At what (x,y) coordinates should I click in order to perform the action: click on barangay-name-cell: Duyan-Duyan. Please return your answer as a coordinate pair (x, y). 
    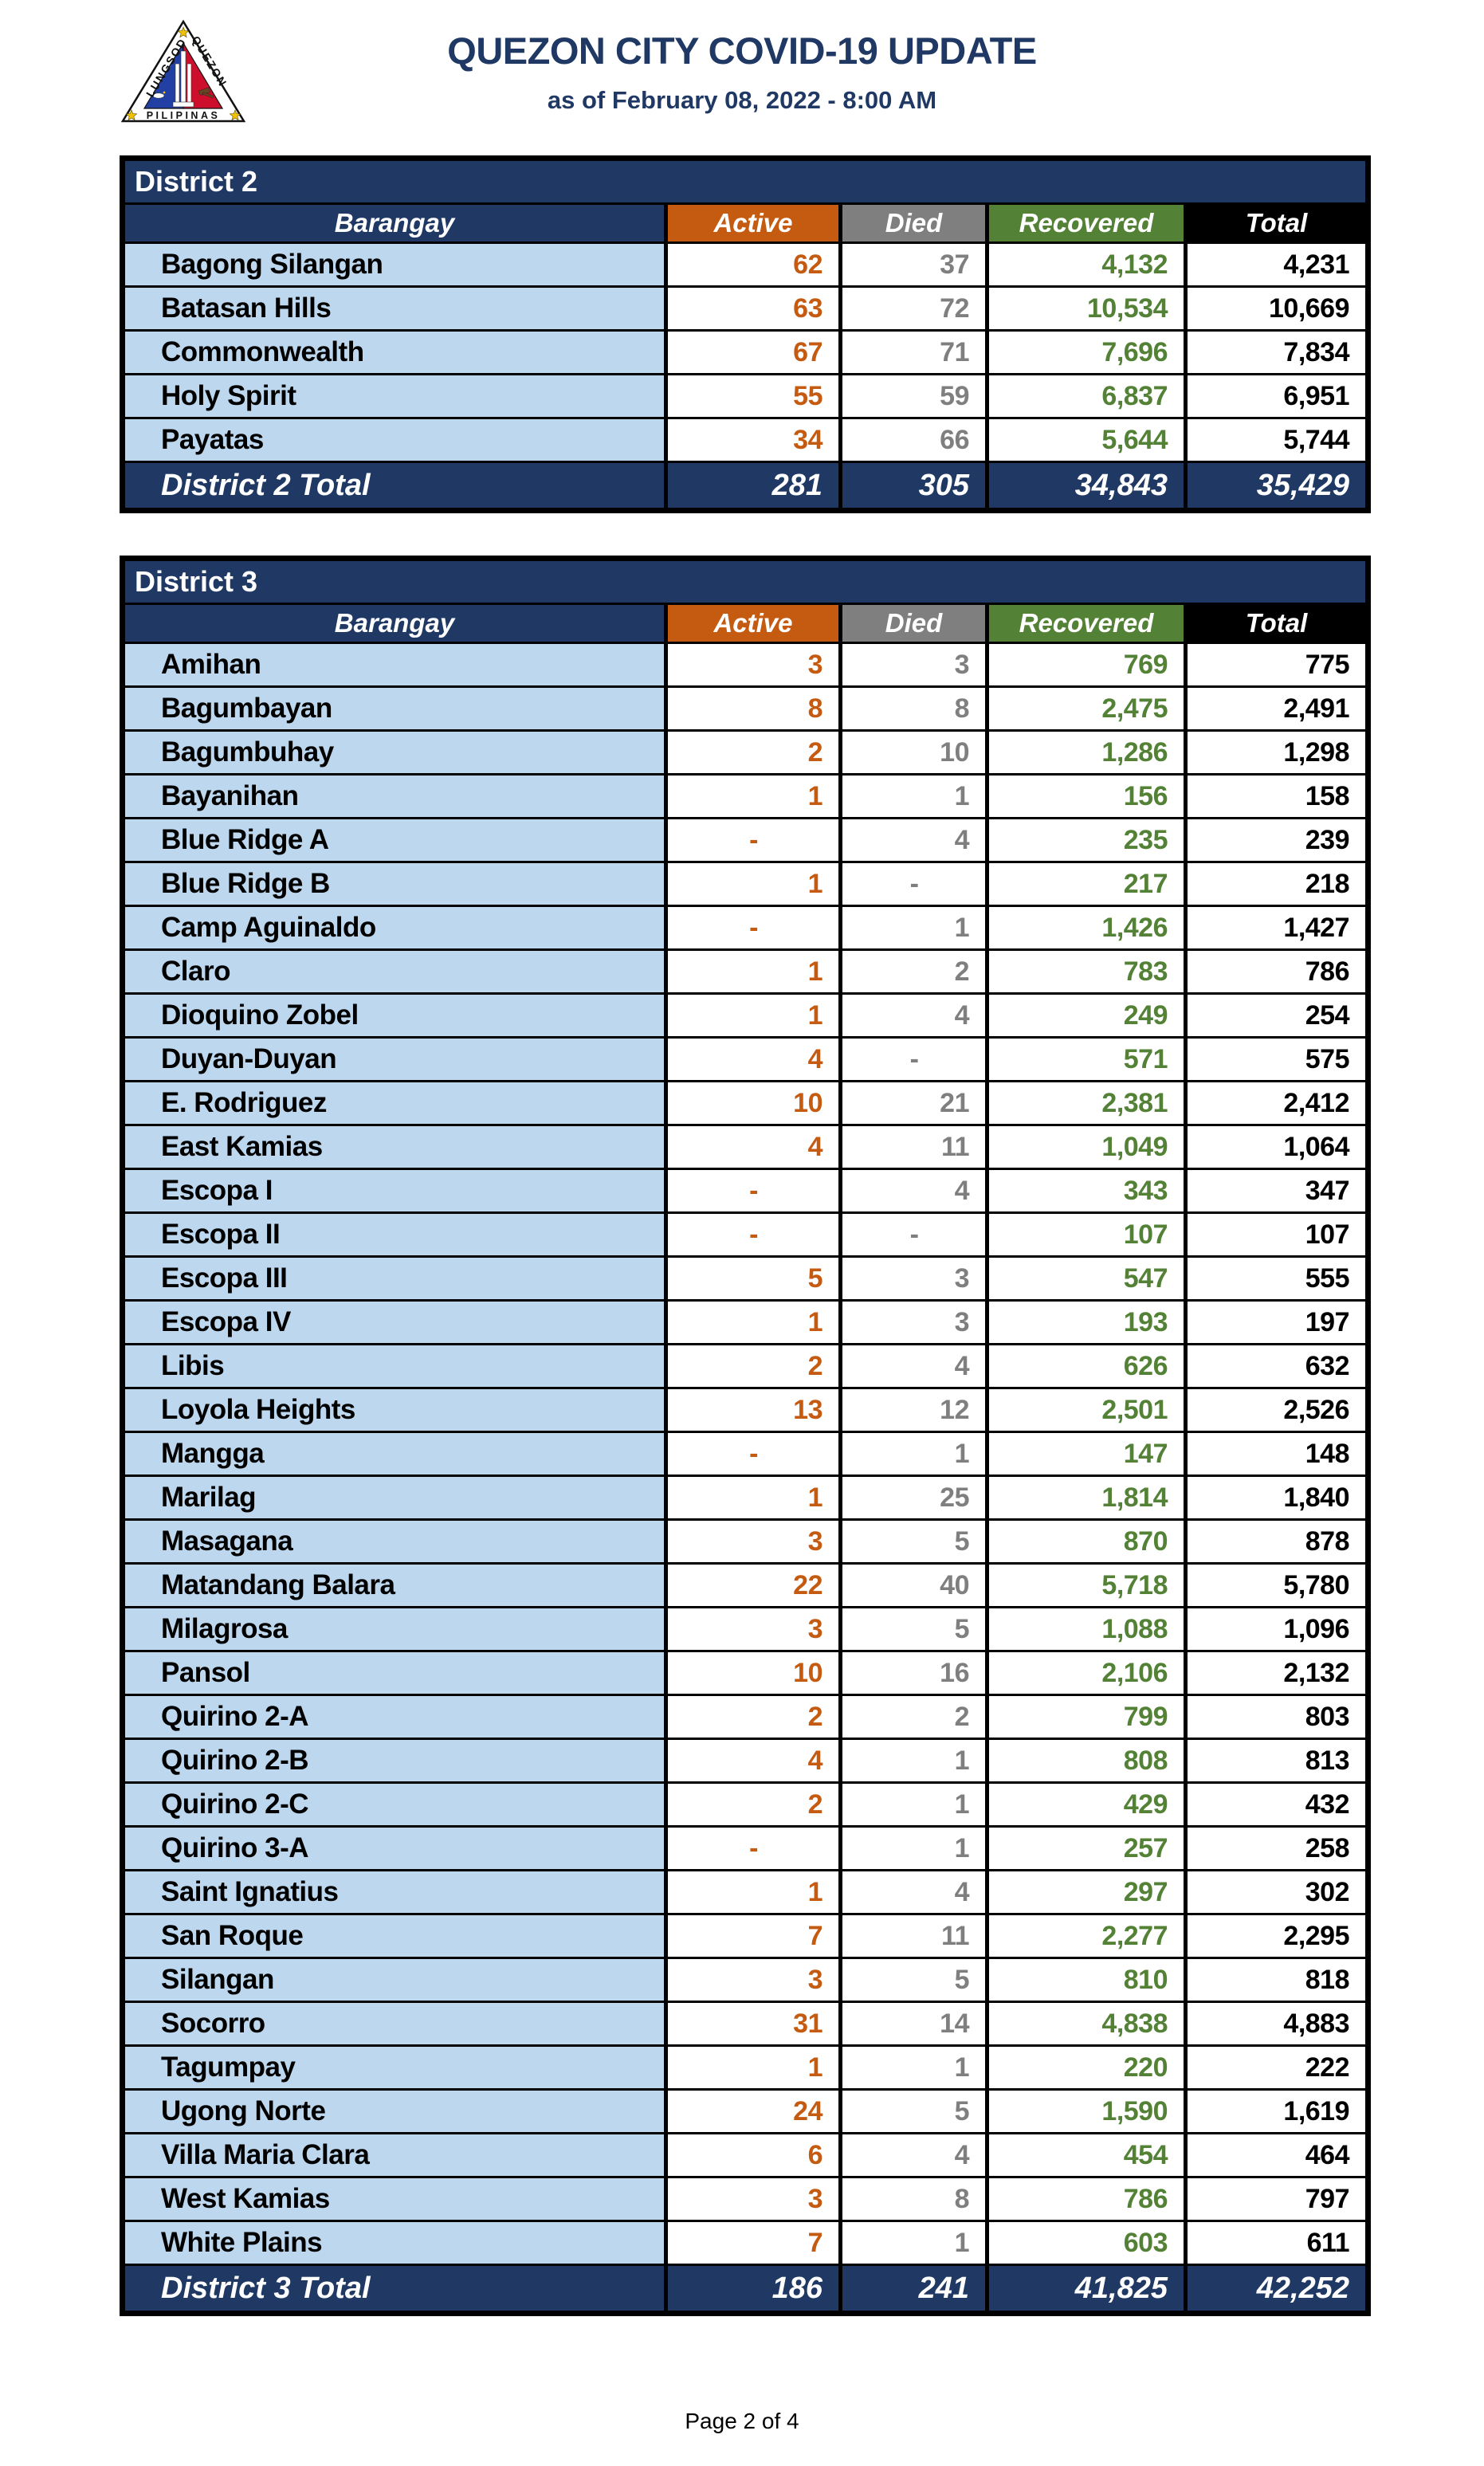
    Looking at the image, I should click on (394, 1059).